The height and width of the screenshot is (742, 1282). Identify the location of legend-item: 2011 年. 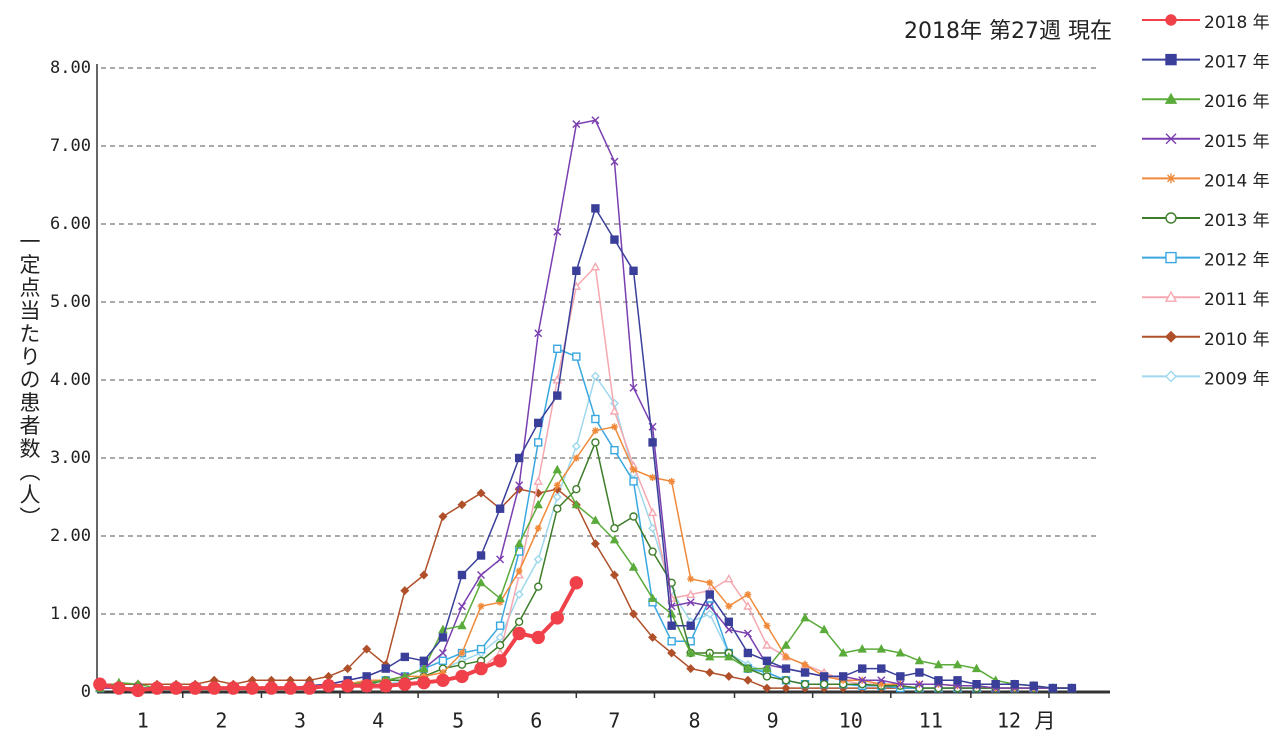
(1206, 300).